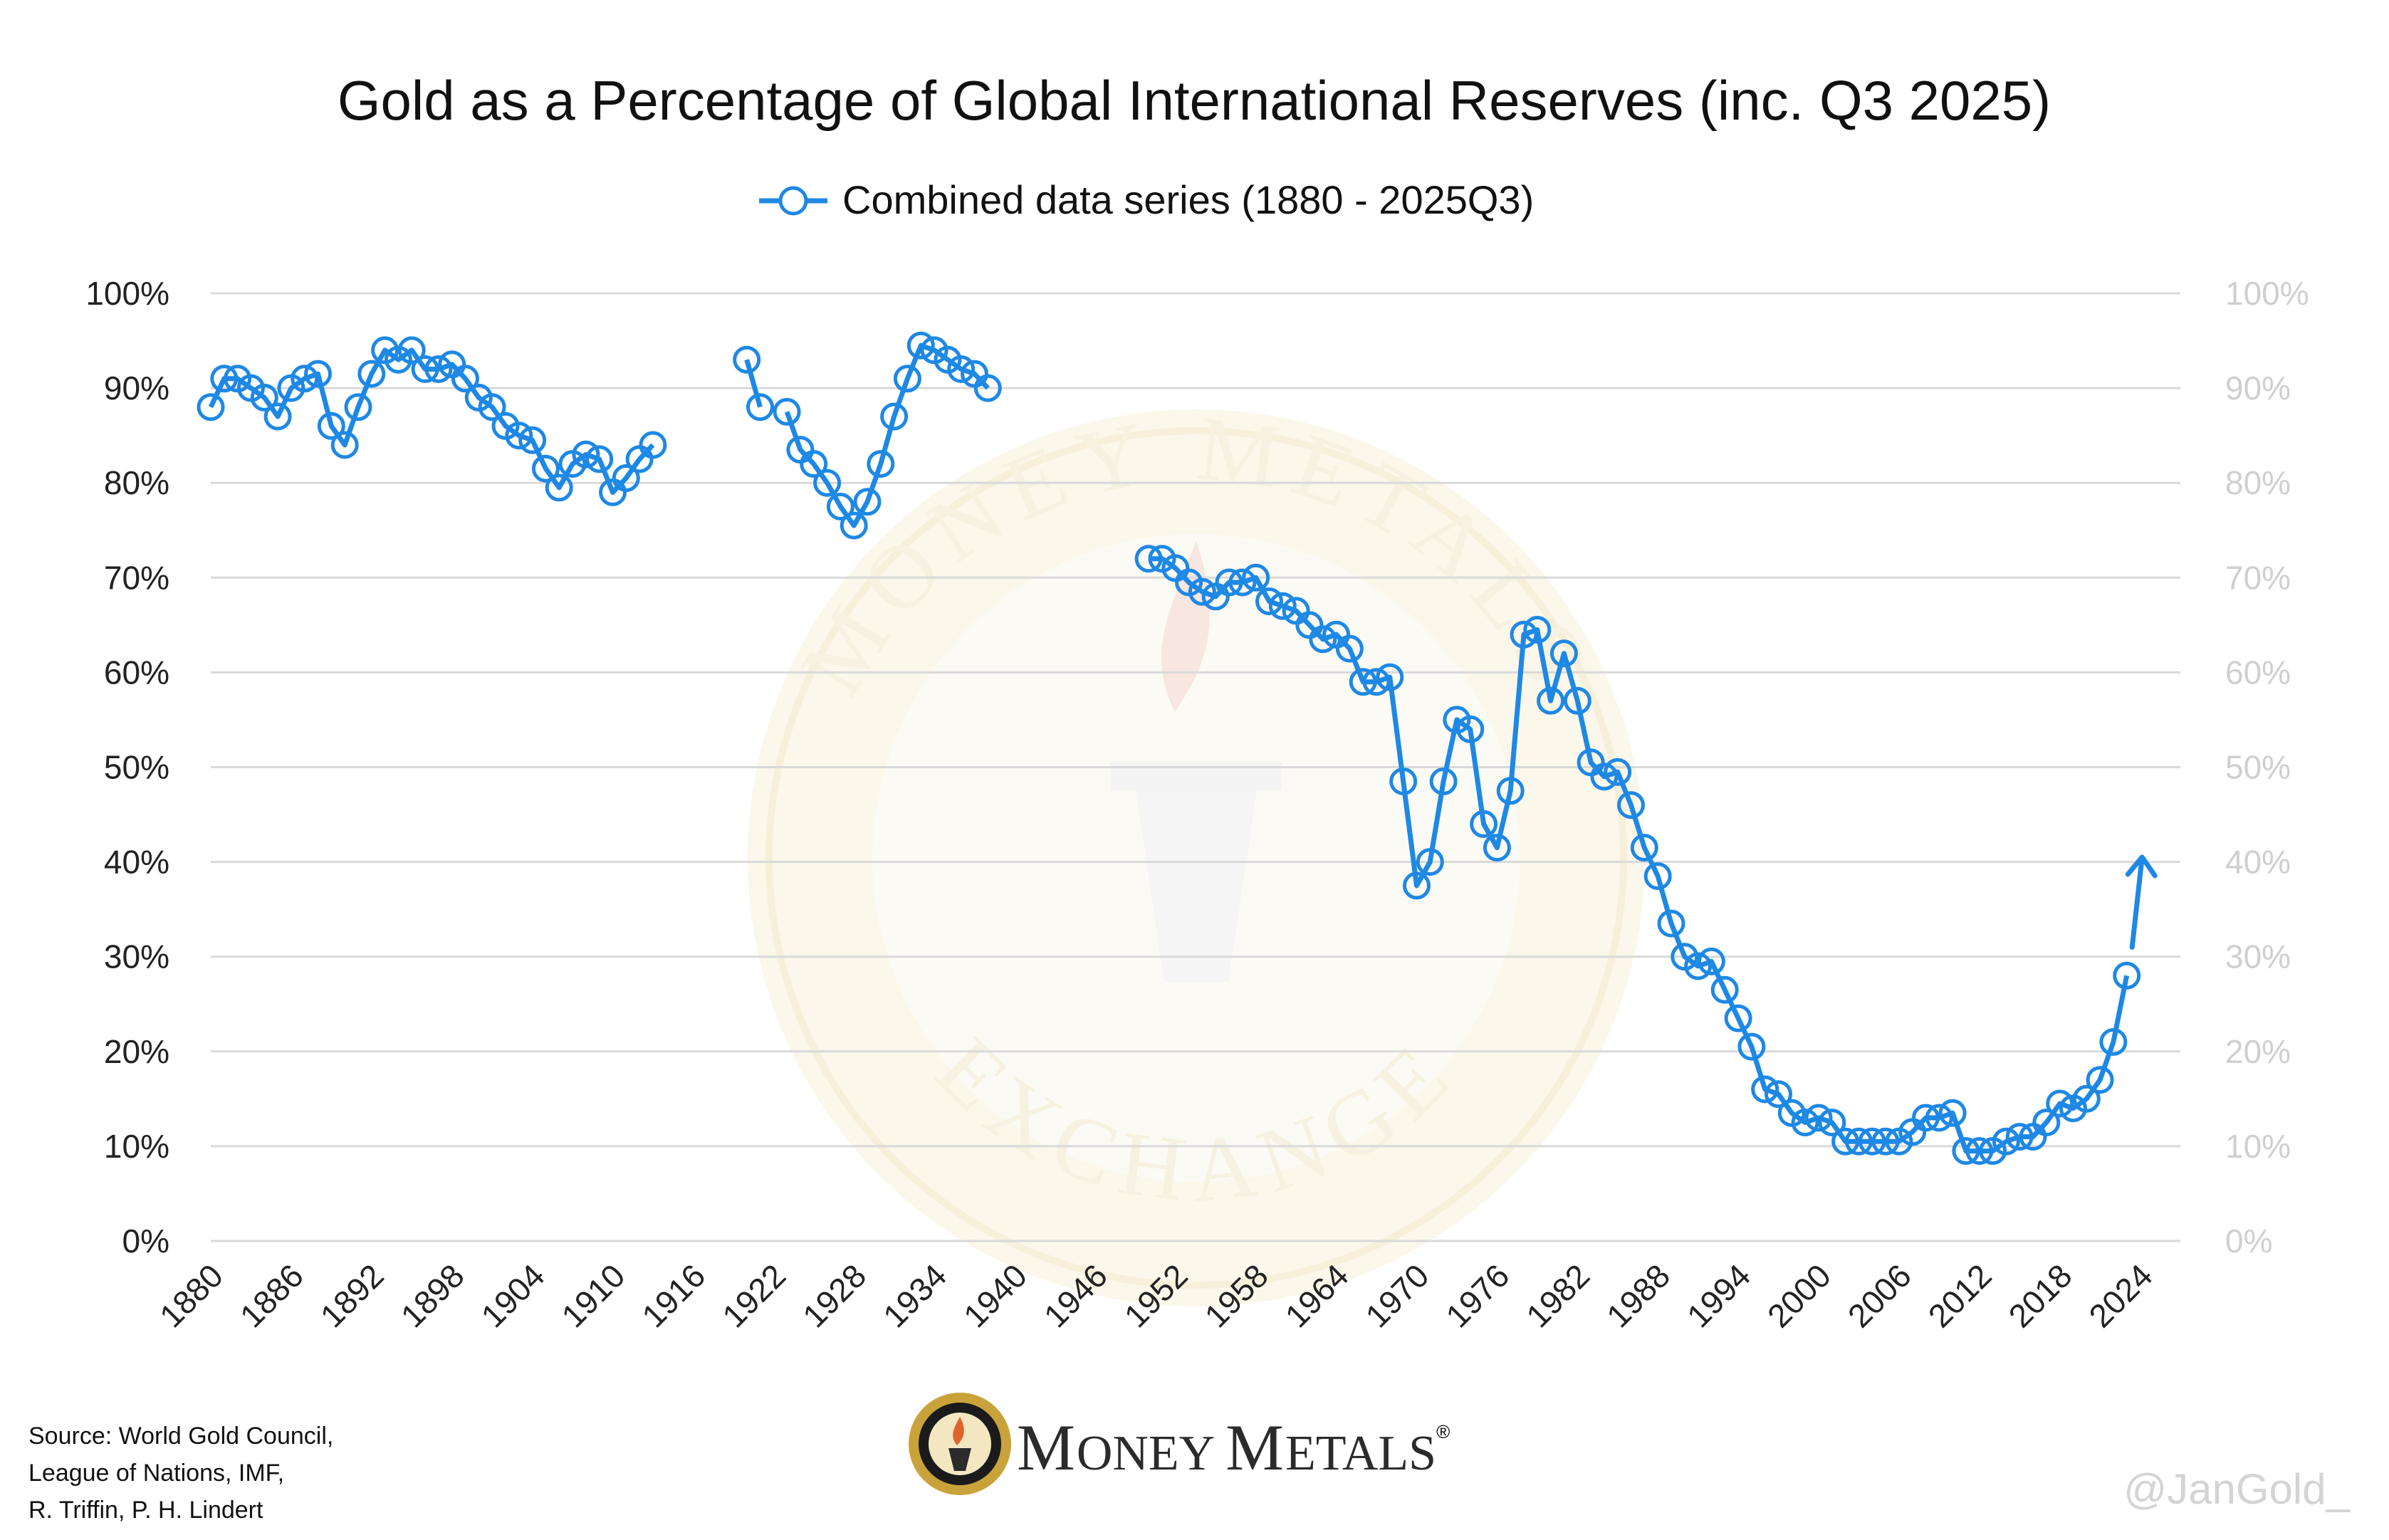  I want to click on x-tick-label: 2018, so click(2040, 1295).